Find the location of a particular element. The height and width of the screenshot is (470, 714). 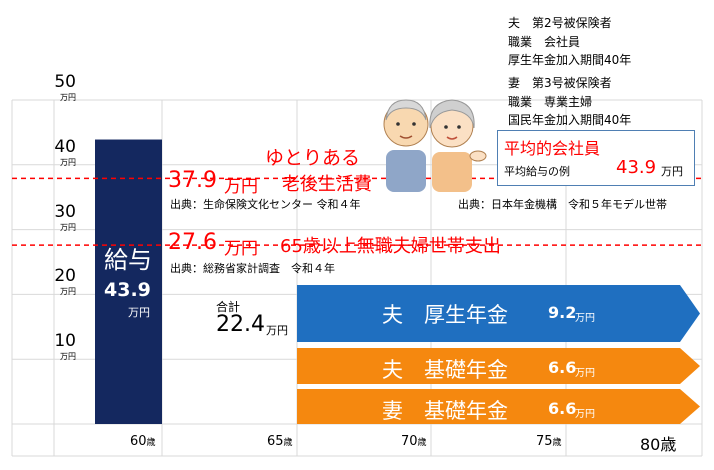

source-right: 出典：日本年金機構 令和５年モデル世帯 is located at coordinates (562, 204).